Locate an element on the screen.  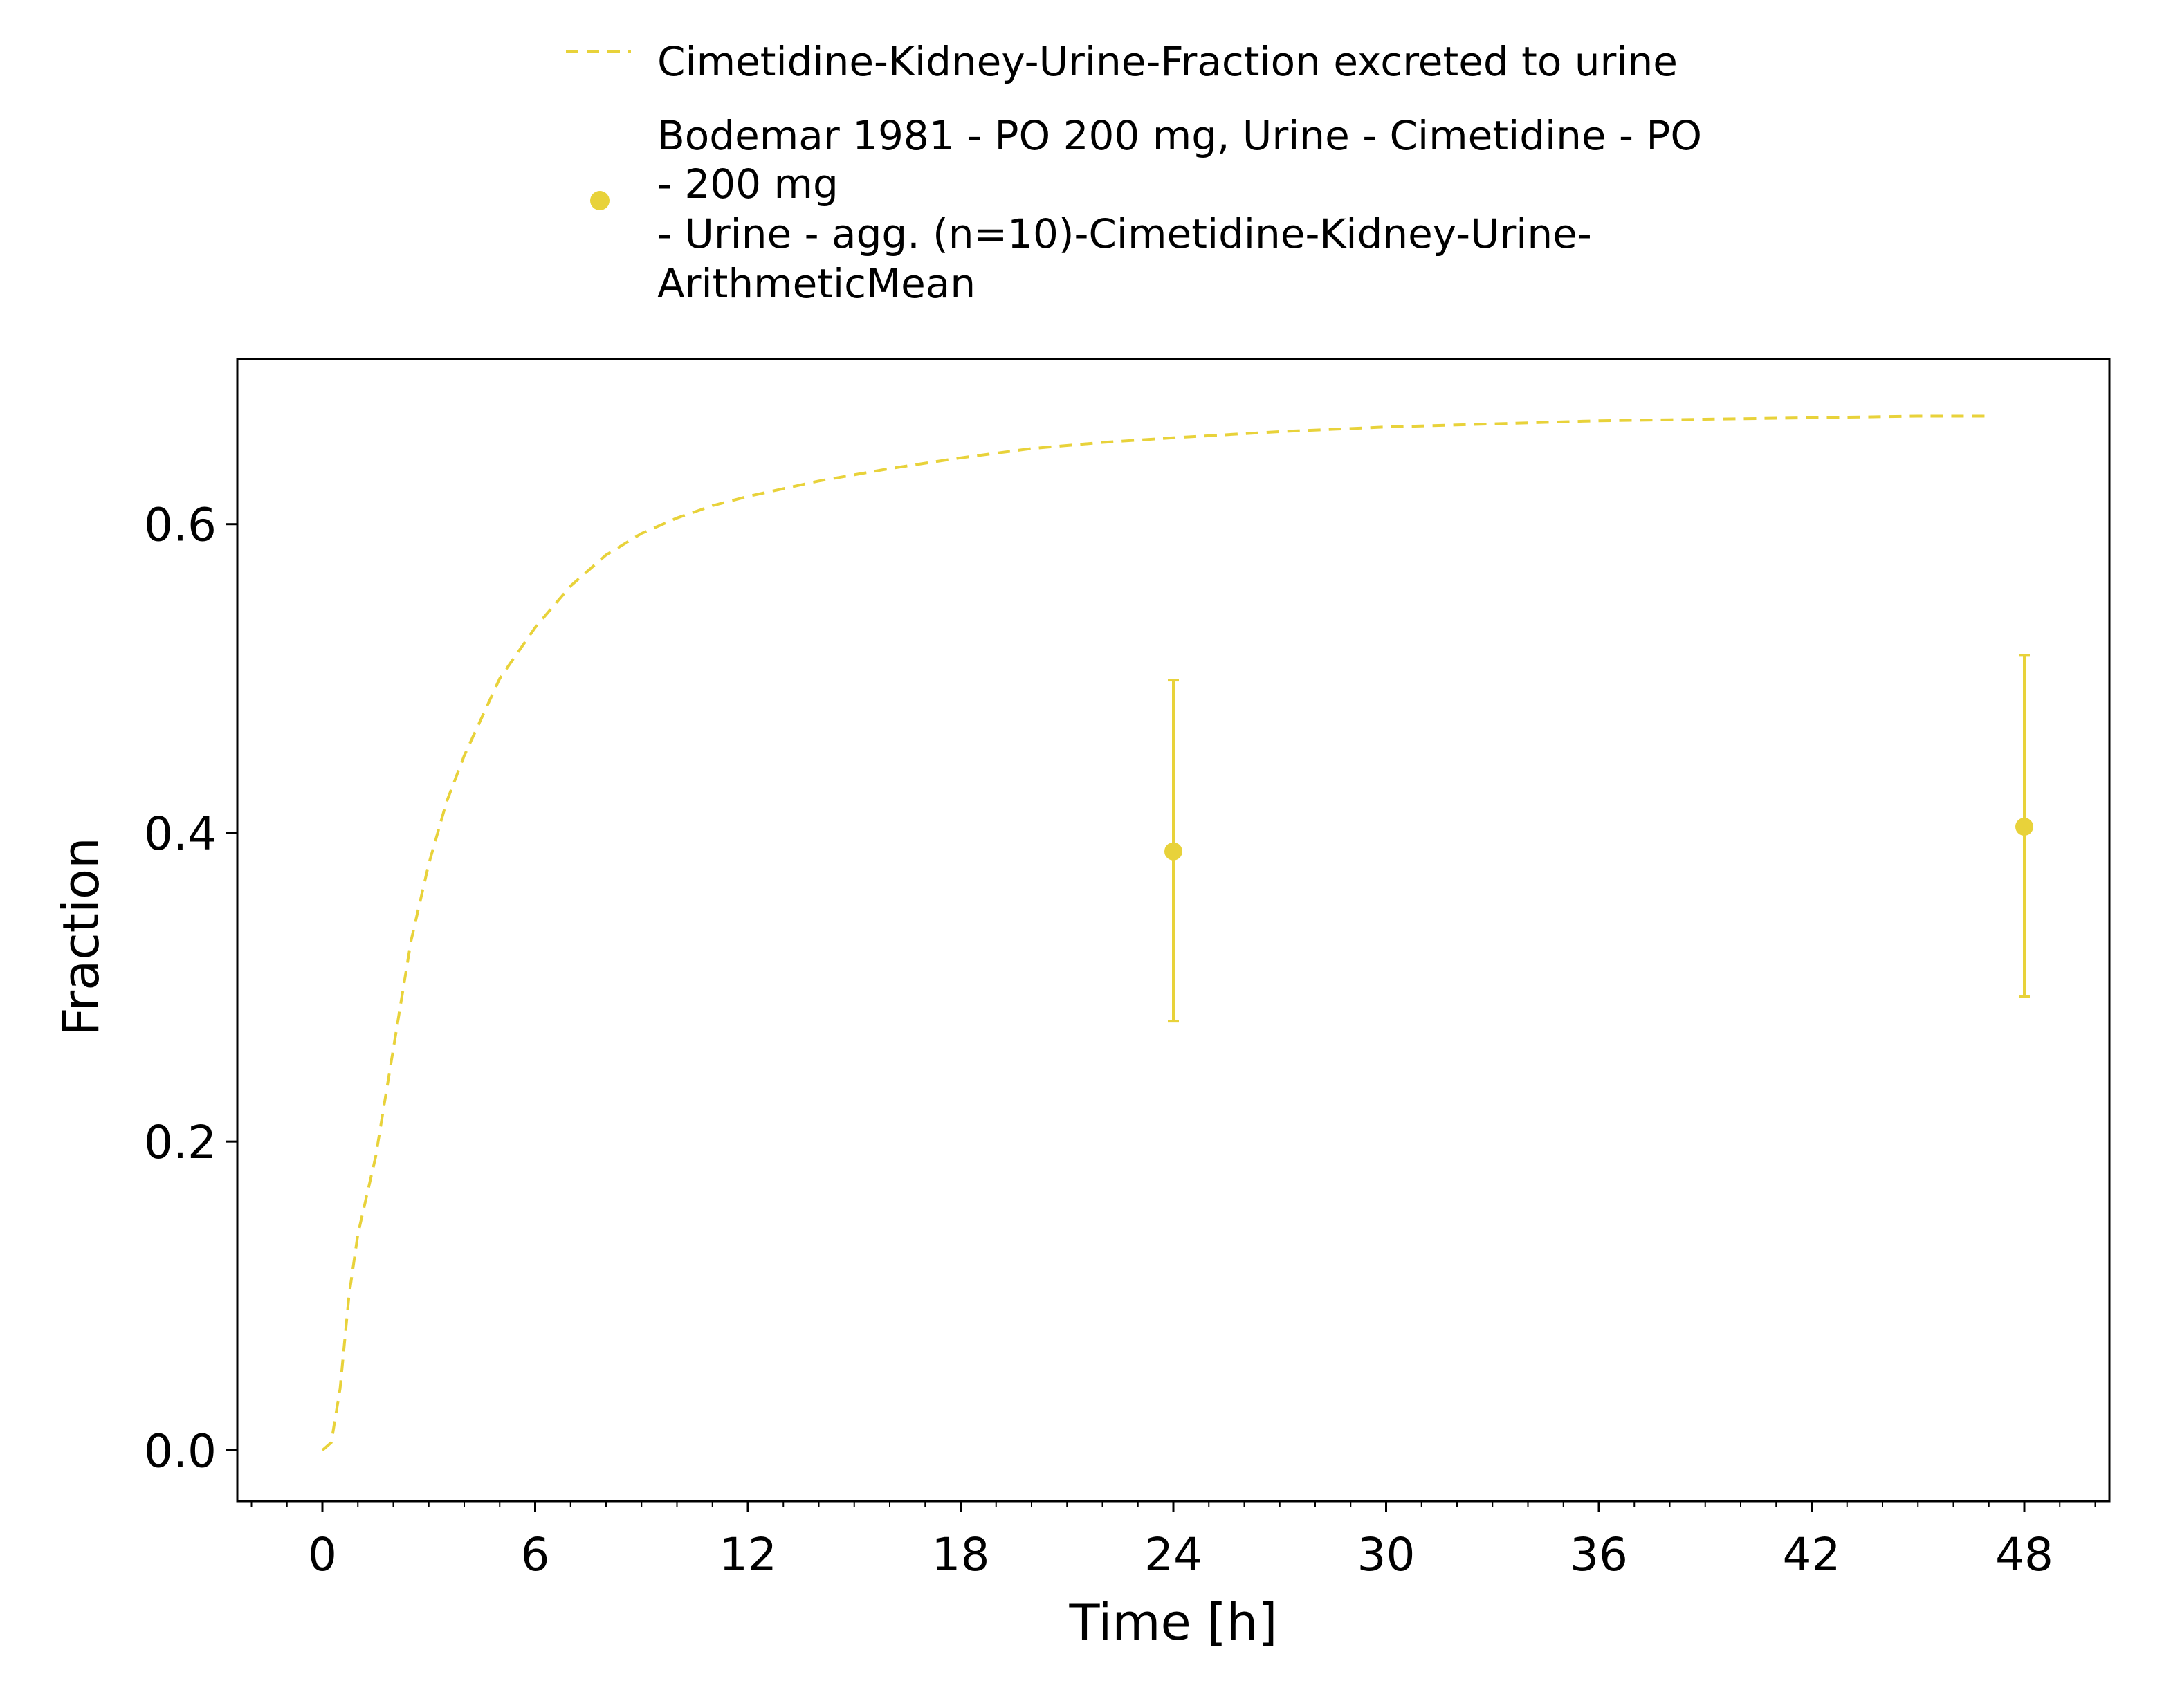
x-tick-label-24: 24 is located at coordinates (1173, 1555).